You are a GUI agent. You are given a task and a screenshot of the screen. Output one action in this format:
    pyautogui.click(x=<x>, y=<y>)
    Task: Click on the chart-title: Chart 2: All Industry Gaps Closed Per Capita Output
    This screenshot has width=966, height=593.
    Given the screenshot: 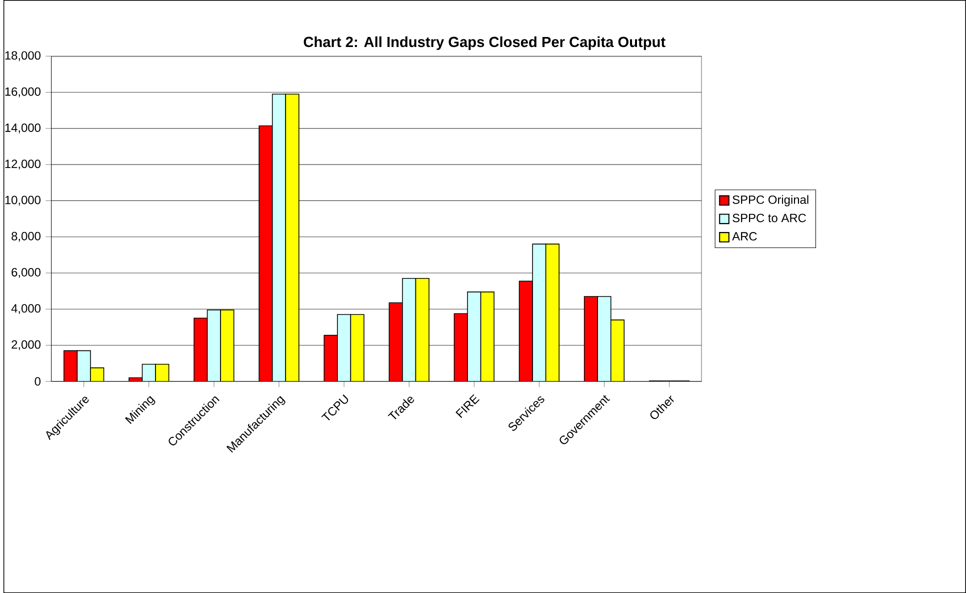 What is the action you would take?
    pyautogui.click(x=485, y=43)
    